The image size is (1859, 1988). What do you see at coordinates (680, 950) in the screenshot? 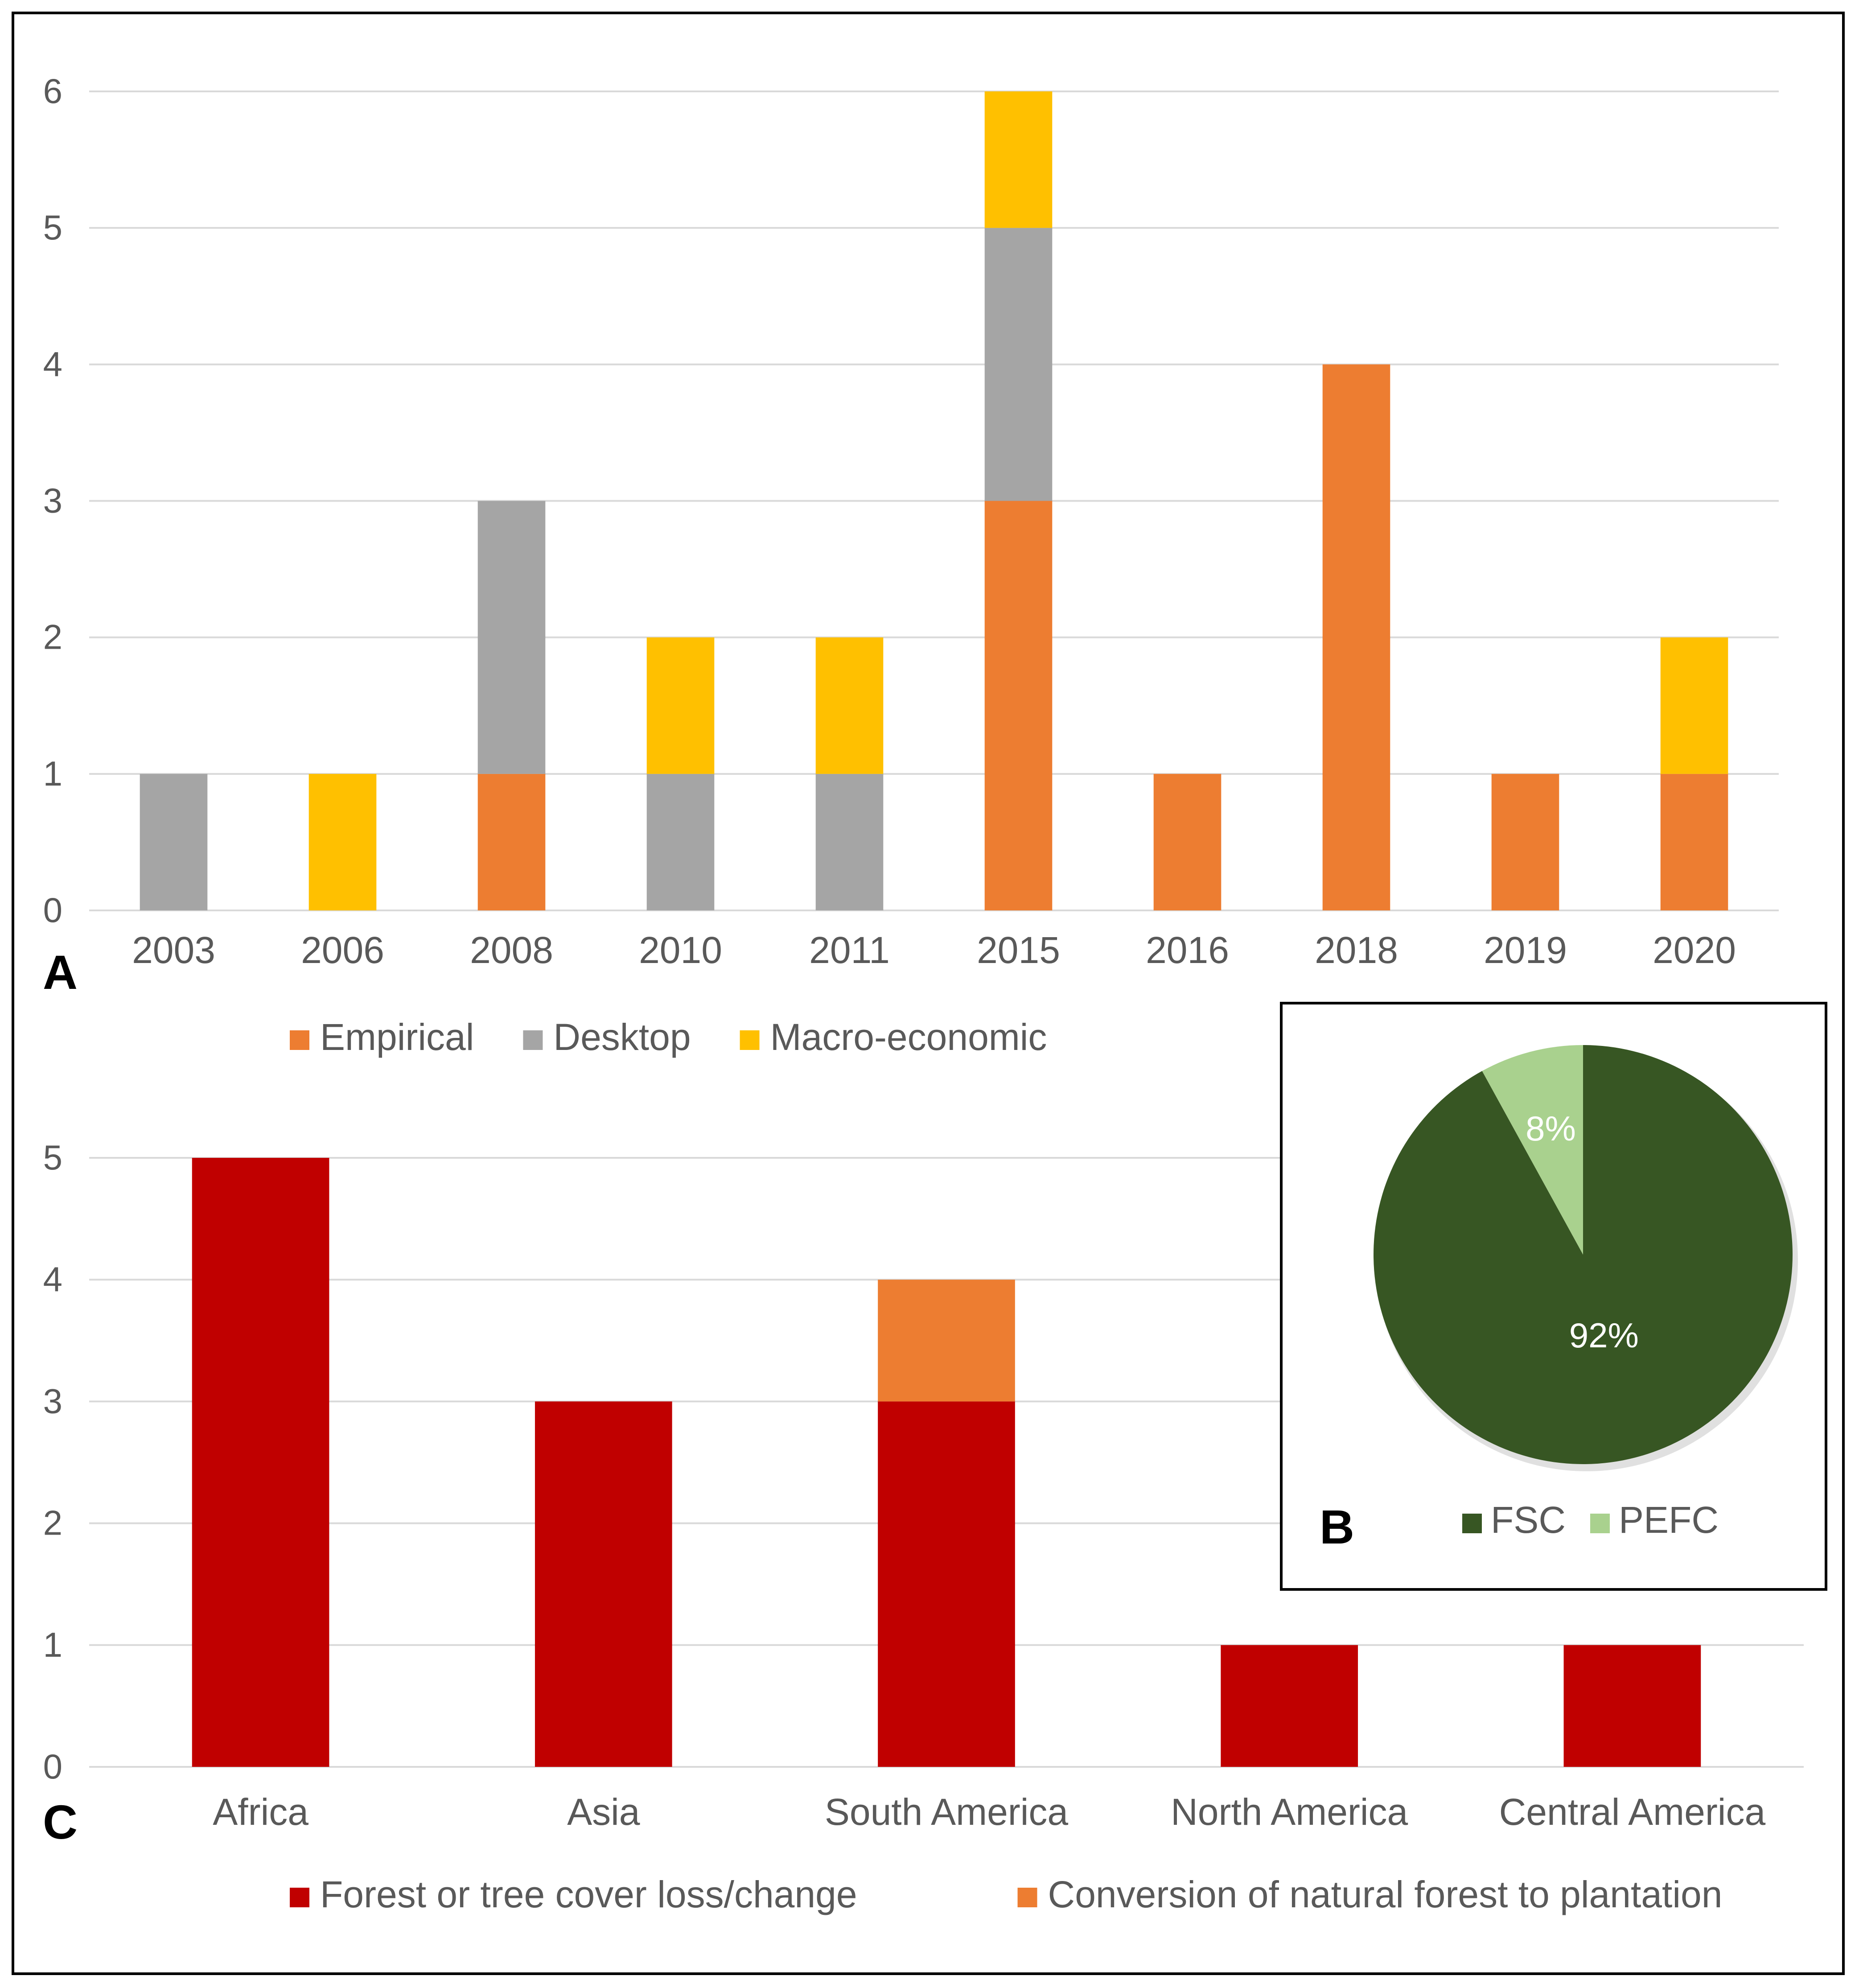
I see `chart-a-x-tick-2010: 2010` at bounding box center [680, 950].